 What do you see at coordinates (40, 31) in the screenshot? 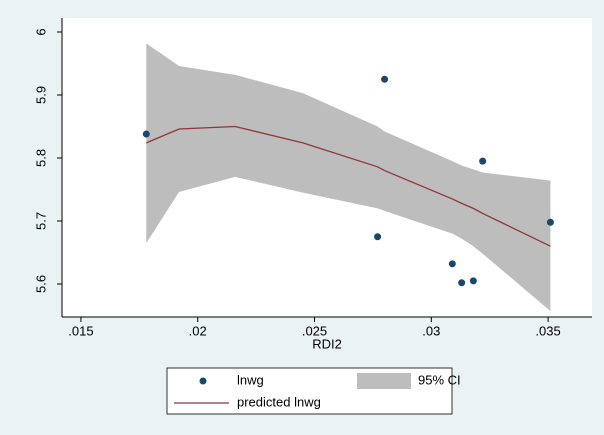
I see `y-tick-label: 6` at bounding box center [40, 31].